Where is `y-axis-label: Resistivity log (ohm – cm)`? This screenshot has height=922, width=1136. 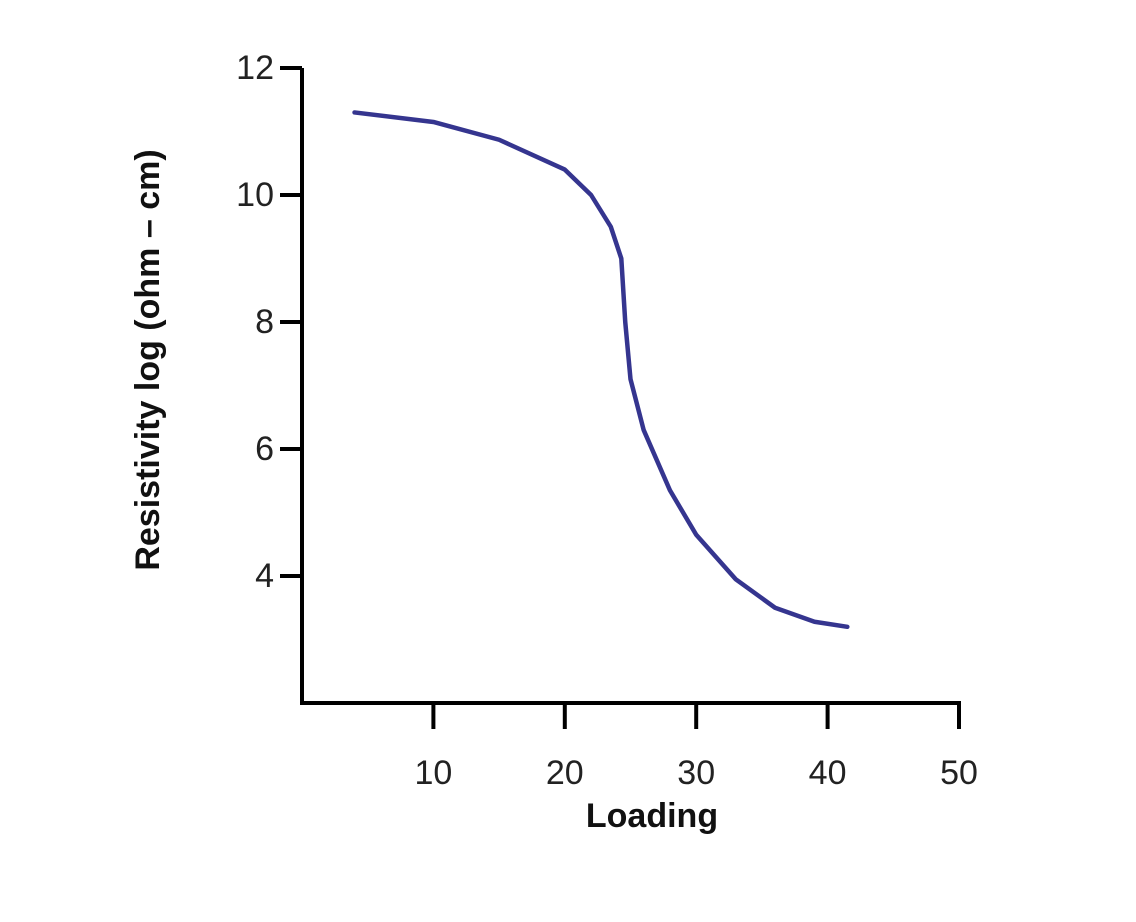 y-axis-label: Resistivity log (ohm – cm) is located at coordinates (148, 359).